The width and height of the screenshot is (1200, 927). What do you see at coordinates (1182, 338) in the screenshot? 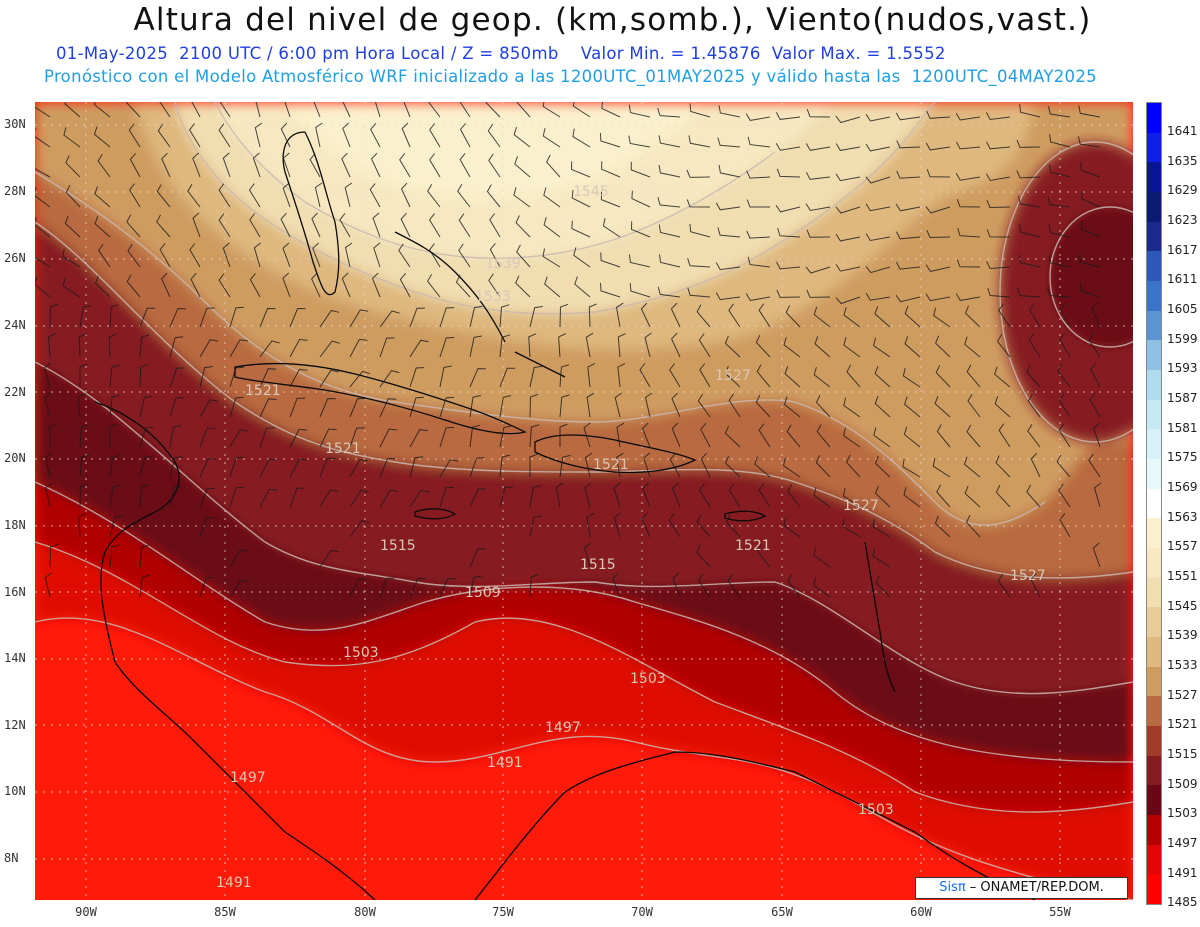
I see `colorbar-label: 1599` at bounding box center [1182, 338].